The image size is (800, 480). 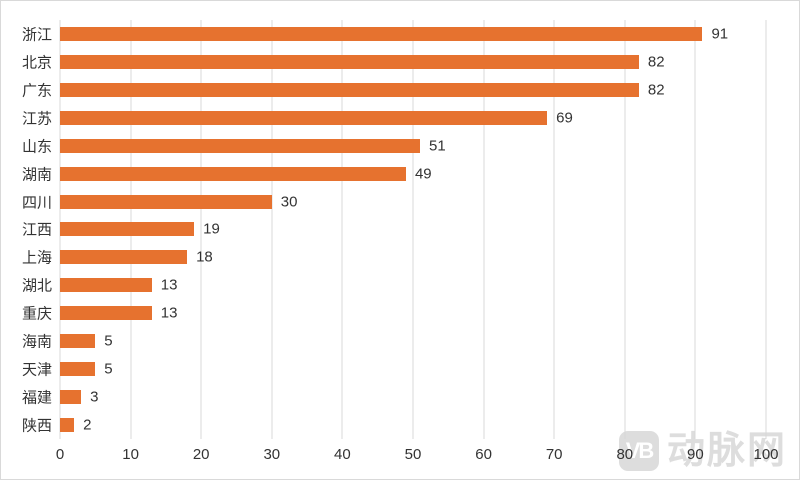 I want to click on bar-row: 陕西 2, so click(x=394, y=425).